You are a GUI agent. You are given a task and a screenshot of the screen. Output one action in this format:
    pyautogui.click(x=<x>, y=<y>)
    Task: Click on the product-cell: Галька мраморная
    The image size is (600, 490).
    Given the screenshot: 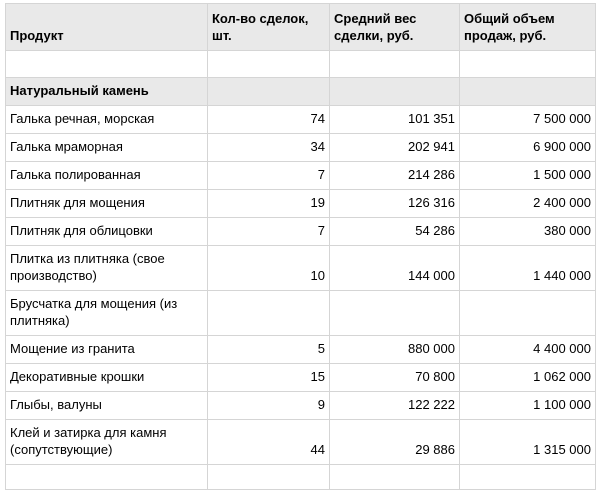 What is the action you would take?
    pyautogui.click(x=106, y=147)
    